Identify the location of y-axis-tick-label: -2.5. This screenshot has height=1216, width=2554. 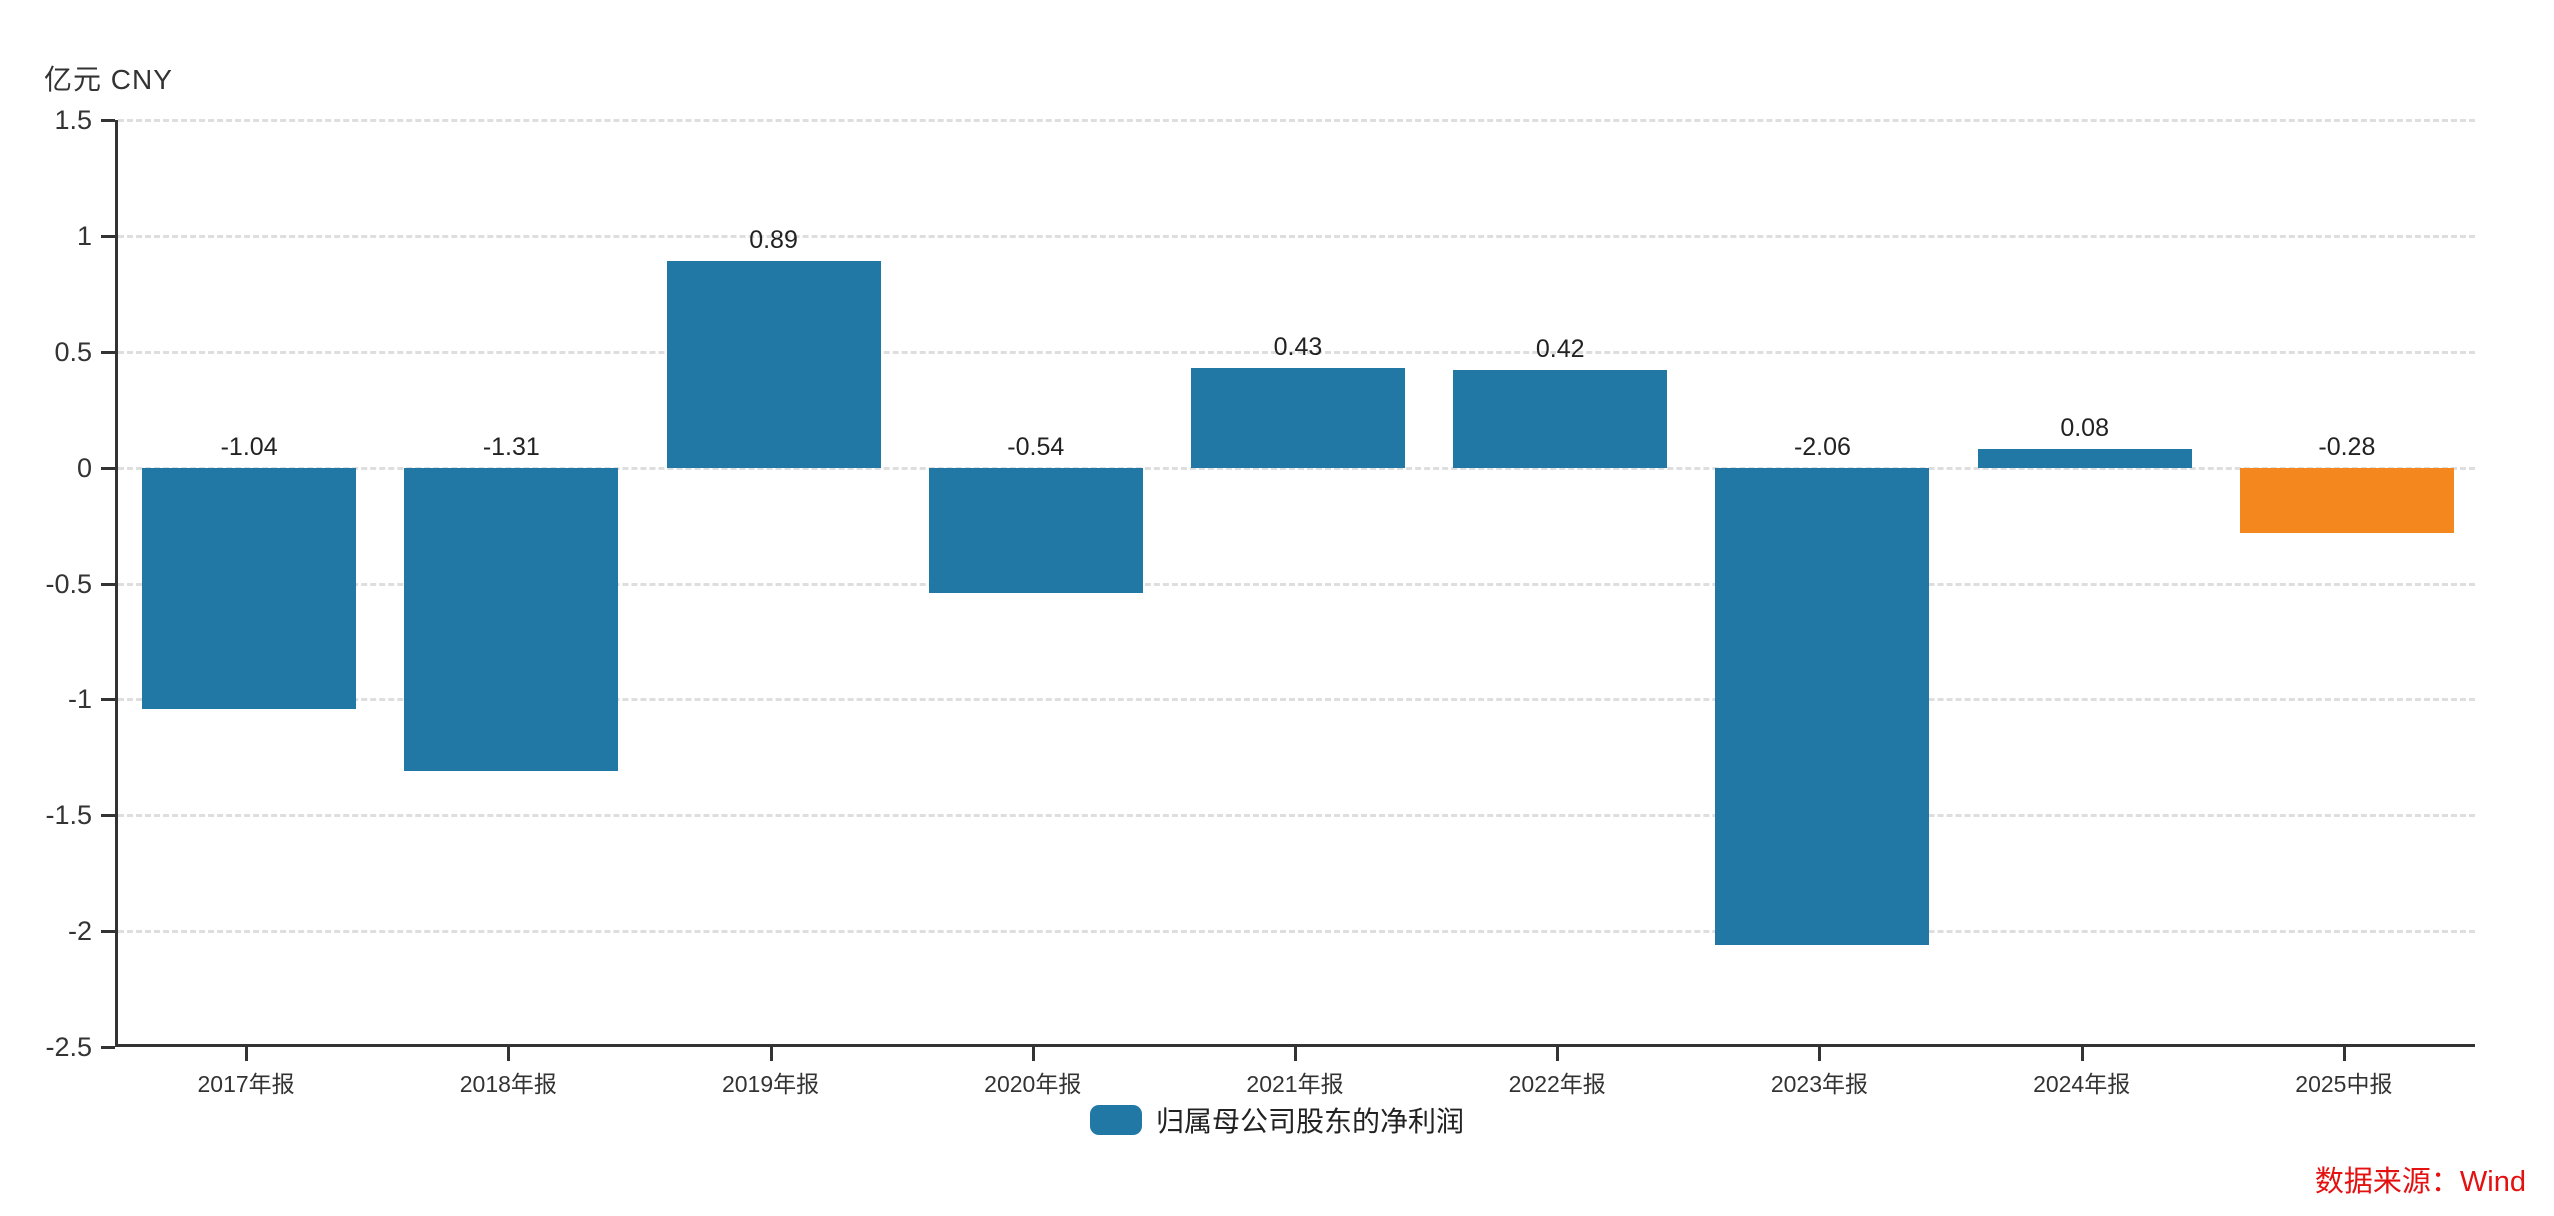
(68, 1047).